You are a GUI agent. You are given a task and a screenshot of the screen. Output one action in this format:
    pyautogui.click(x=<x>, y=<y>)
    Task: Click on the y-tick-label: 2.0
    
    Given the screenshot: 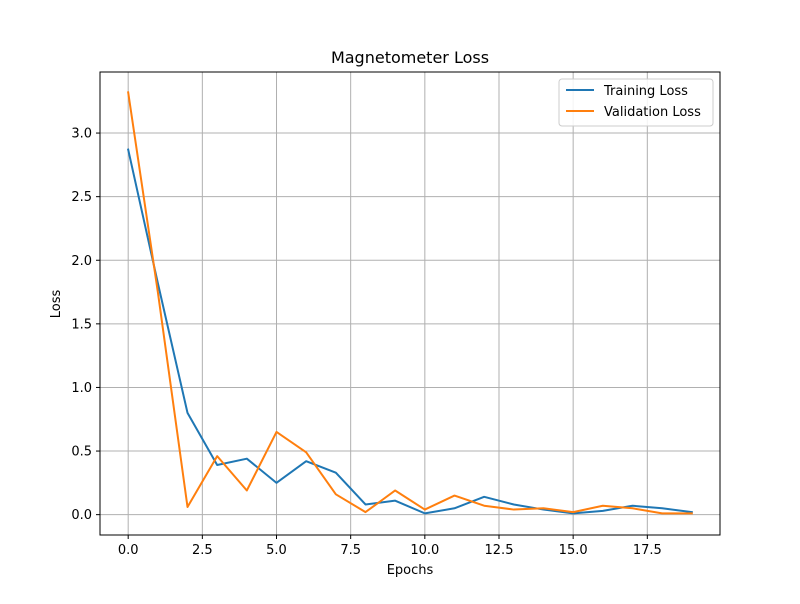 What is the action you would take?
    pyautogui.click(x=81, y=261)
    